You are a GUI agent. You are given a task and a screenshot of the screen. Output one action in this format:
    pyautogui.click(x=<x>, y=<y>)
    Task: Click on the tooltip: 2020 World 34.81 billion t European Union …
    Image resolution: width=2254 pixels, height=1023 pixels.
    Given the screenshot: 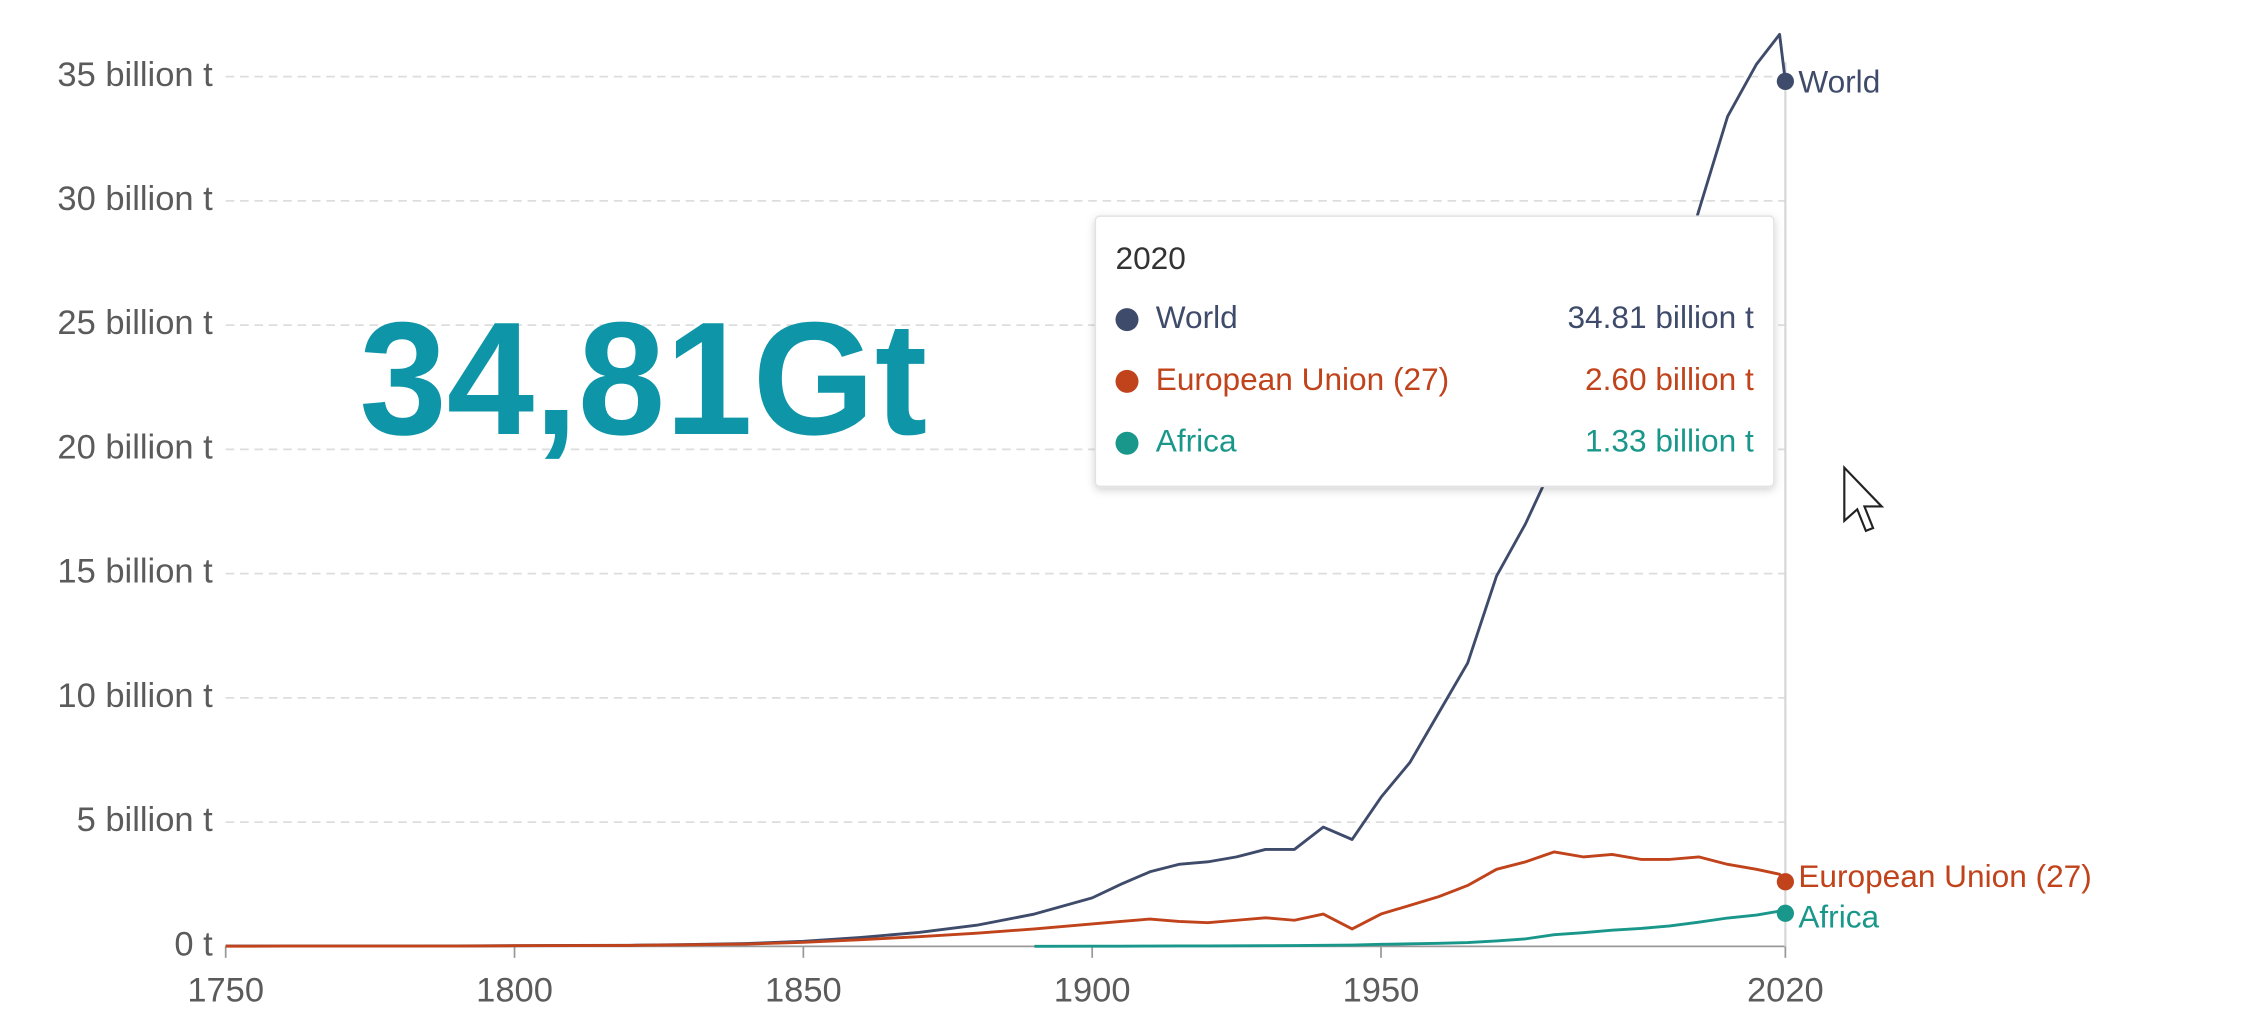 What is the action you would take?
    pyautogui.click(x=1434, y=351)
    